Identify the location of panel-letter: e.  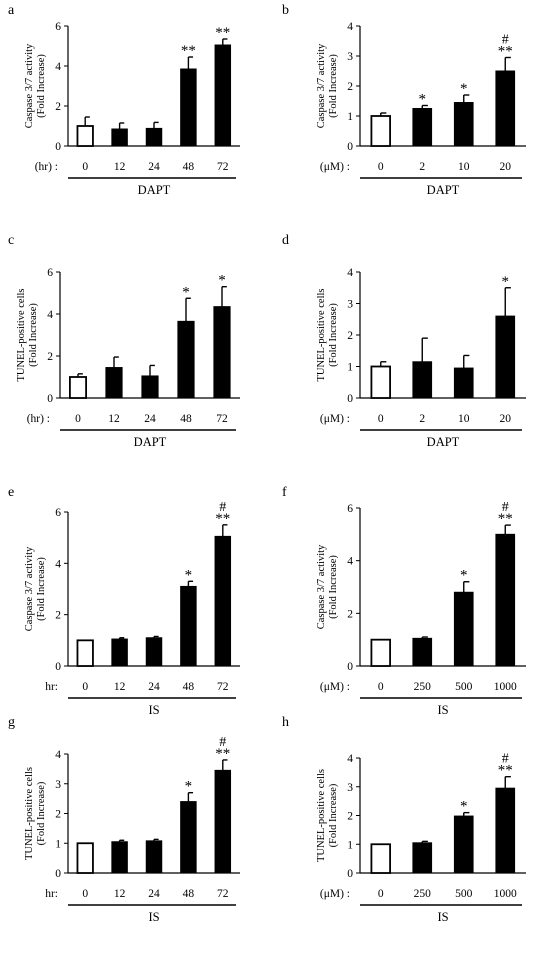
(11, 492).